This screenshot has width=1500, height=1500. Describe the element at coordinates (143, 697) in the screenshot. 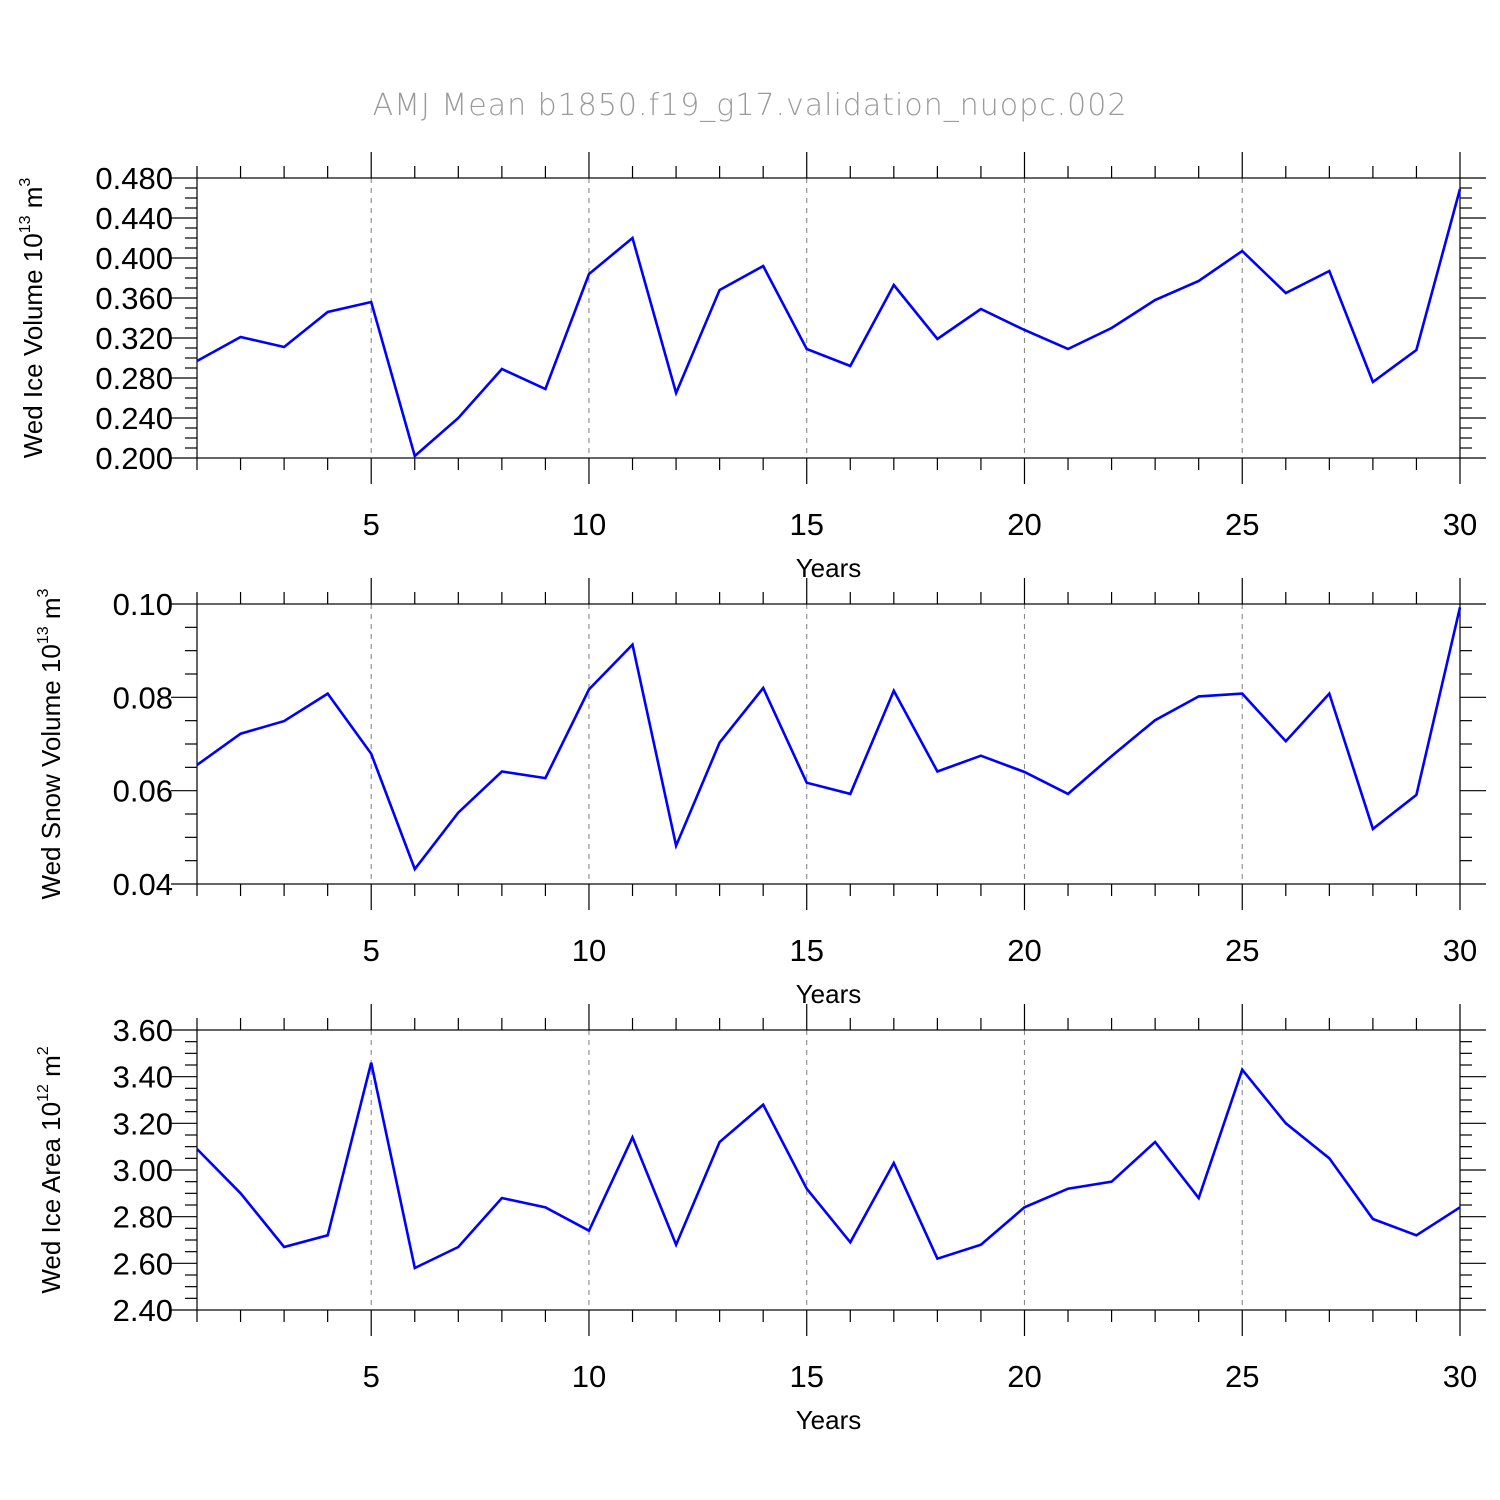

I see `y-tick-label: 0.08` at that location.